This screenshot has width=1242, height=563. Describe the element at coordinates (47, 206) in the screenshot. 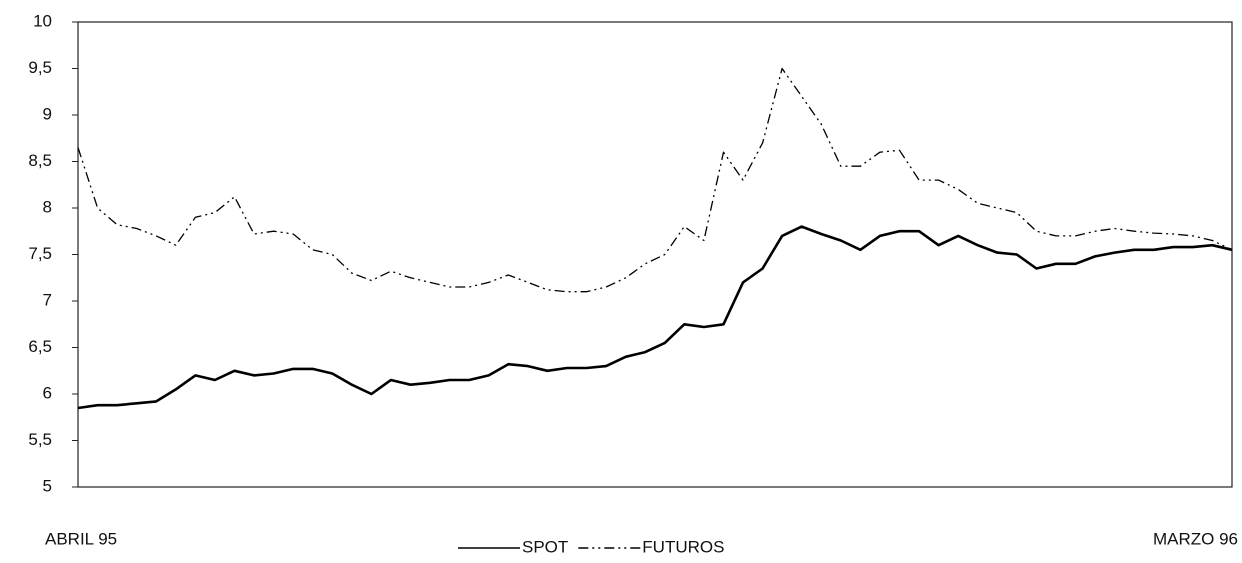

I see `y-tick-label: 8` at that location.